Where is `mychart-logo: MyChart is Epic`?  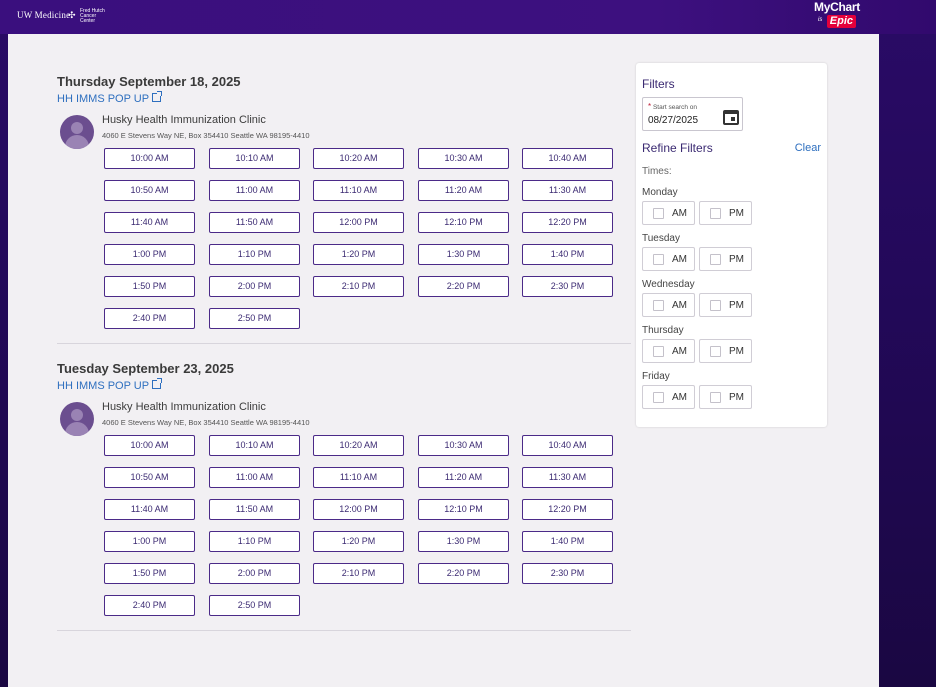
mychart-logo: MyChart is Epic is located at coordinates (837, 15).